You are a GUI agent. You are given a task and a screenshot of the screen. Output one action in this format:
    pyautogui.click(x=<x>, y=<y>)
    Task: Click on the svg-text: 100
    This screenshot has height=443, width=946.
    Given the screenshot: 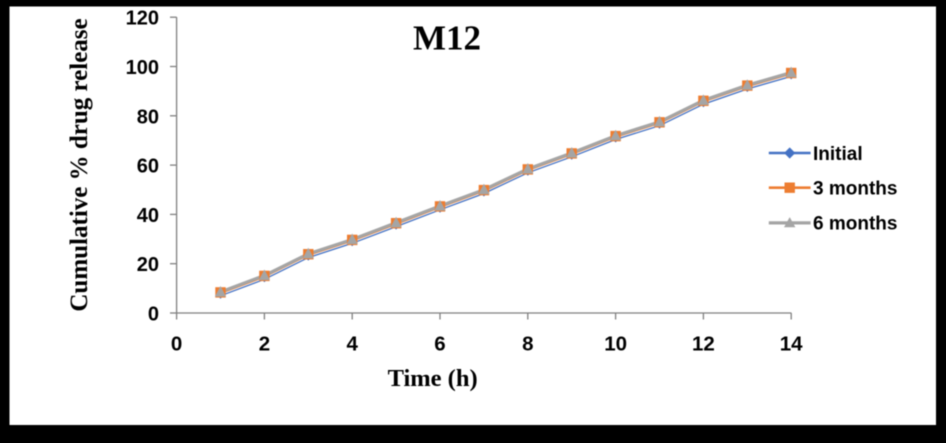 What is the action you would take?
    pyautogui.click(x=142, y=68)
    